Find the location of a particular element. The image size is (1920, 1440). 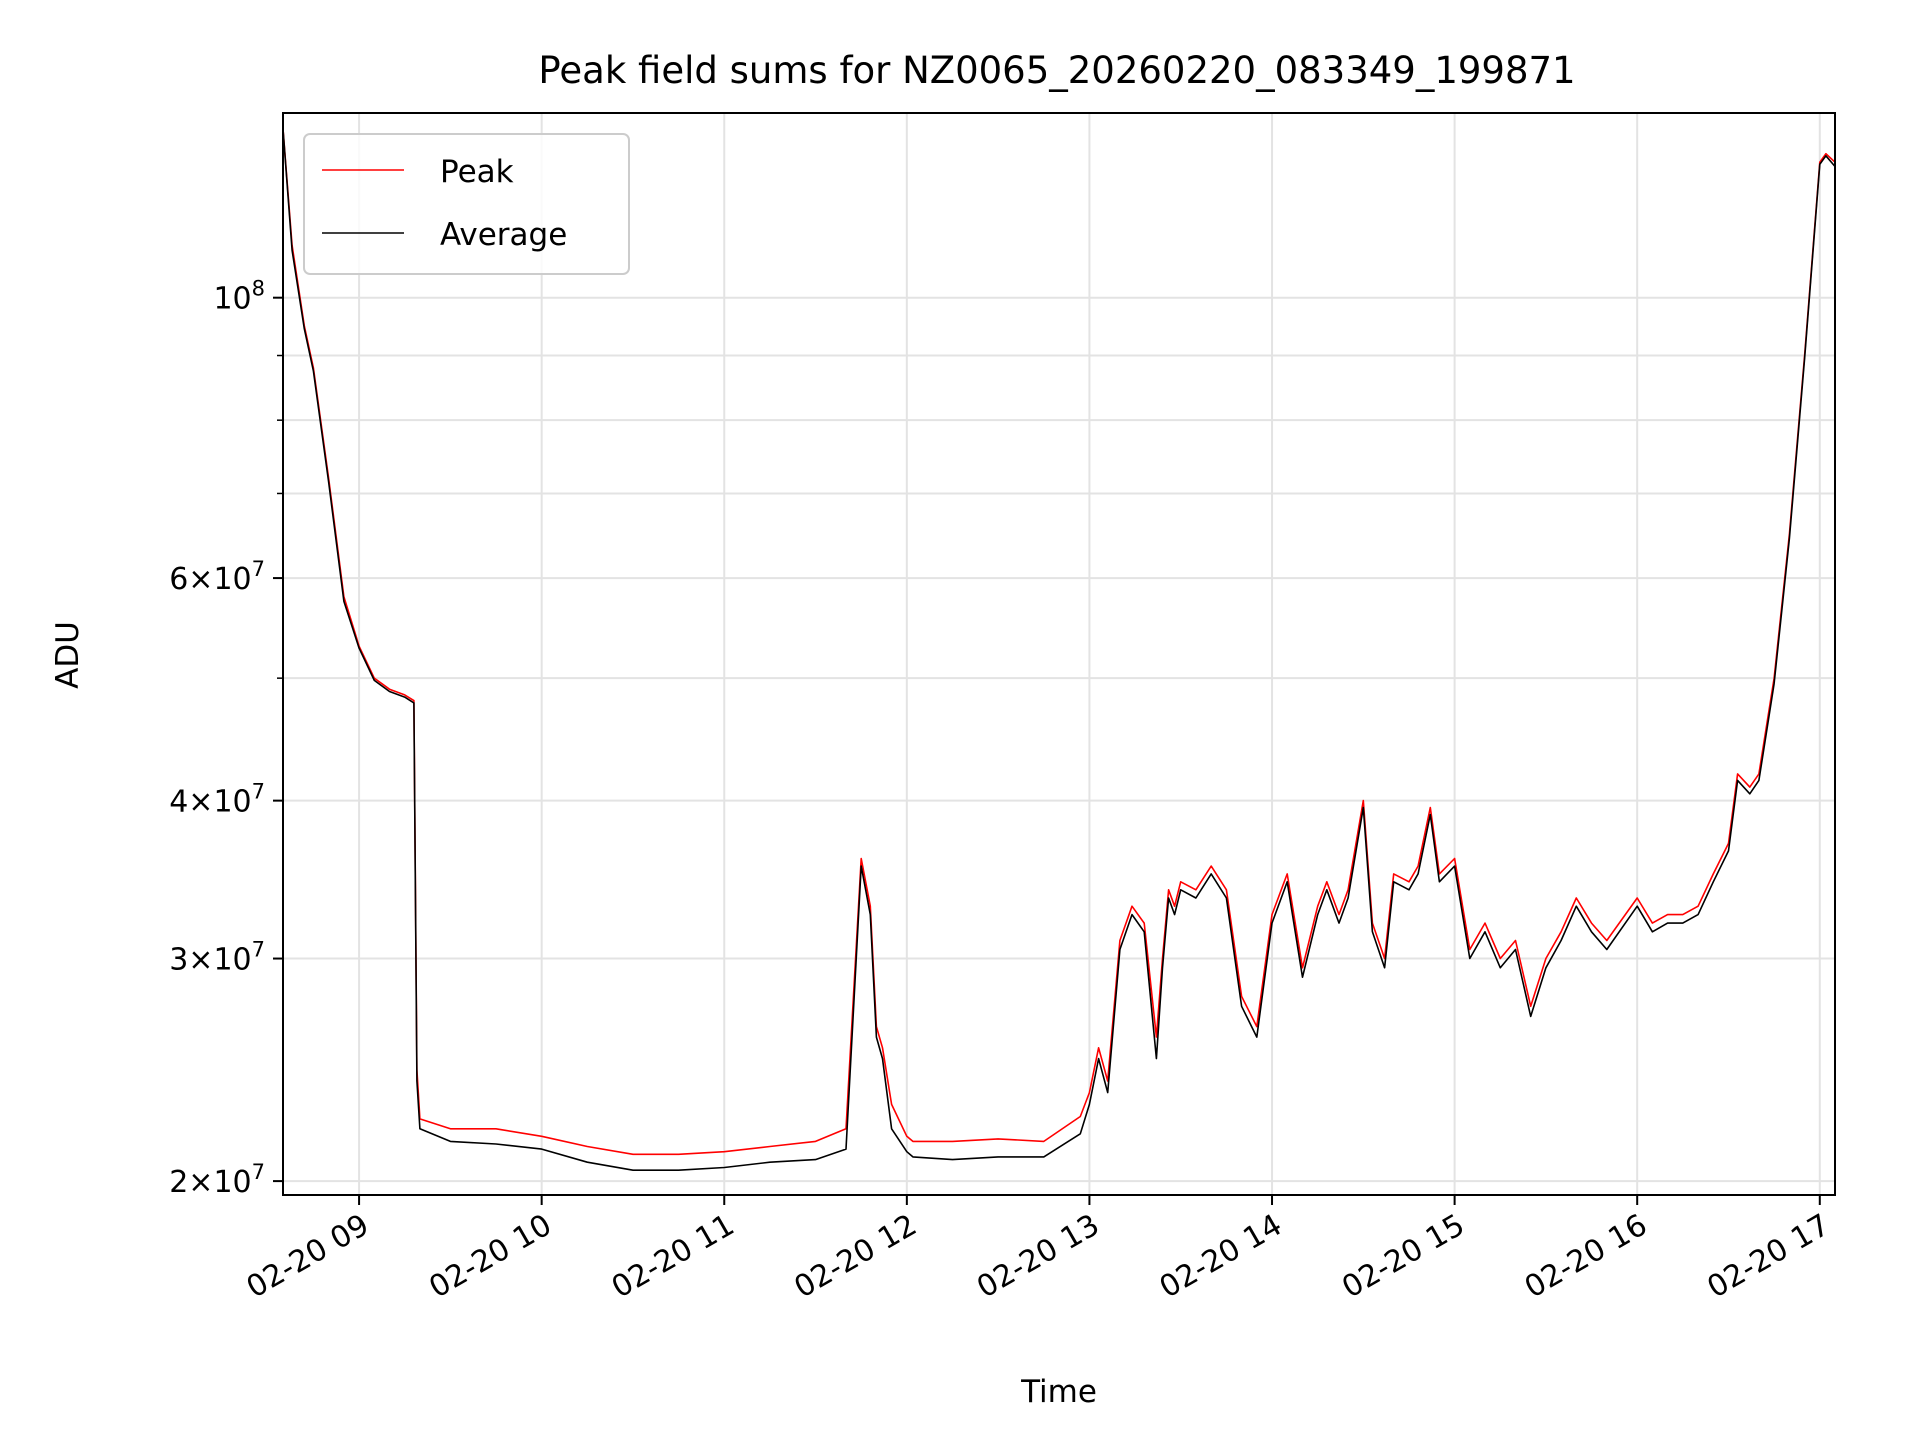

y-tick-label: 6×107 is located at coordinates (217, 577).